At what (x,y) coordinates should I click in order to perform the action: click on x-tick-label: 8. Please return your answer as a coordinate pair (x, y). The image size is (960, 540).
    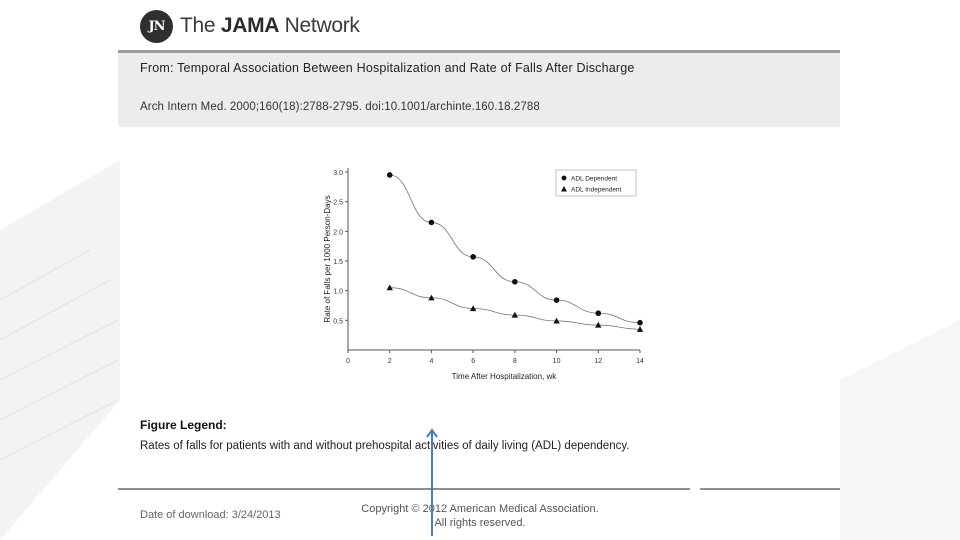
    Looking at the image, I should click on (515, 361).